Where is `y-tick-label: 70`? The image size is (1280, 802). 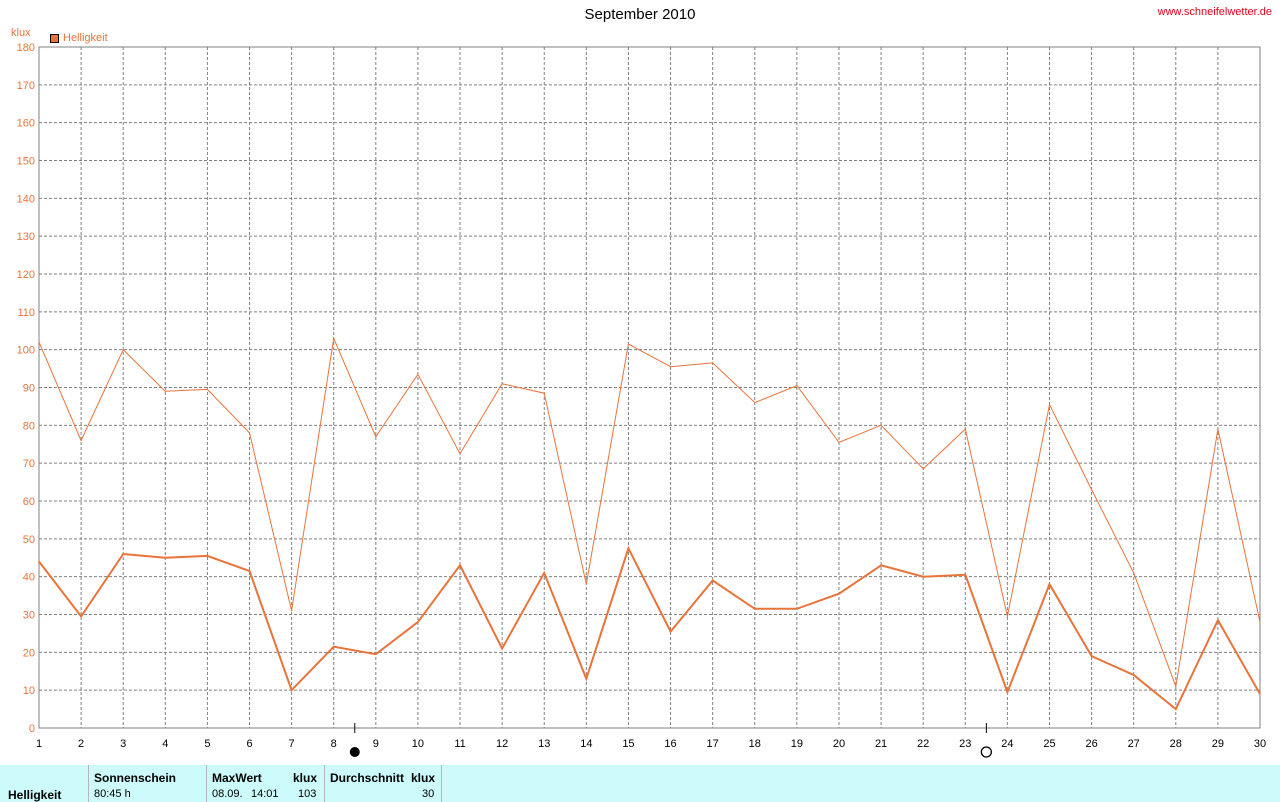
y-tick-label: 70 is located at coordinates (29, 464).